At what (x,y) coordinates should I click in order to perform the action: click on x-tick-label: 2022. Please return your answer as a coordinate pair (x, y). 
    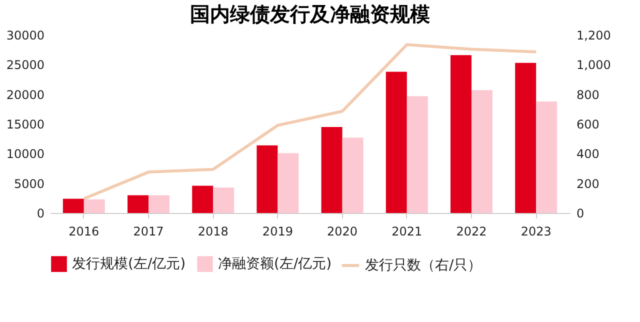
    Looking at the image, I should click on (471, 231).